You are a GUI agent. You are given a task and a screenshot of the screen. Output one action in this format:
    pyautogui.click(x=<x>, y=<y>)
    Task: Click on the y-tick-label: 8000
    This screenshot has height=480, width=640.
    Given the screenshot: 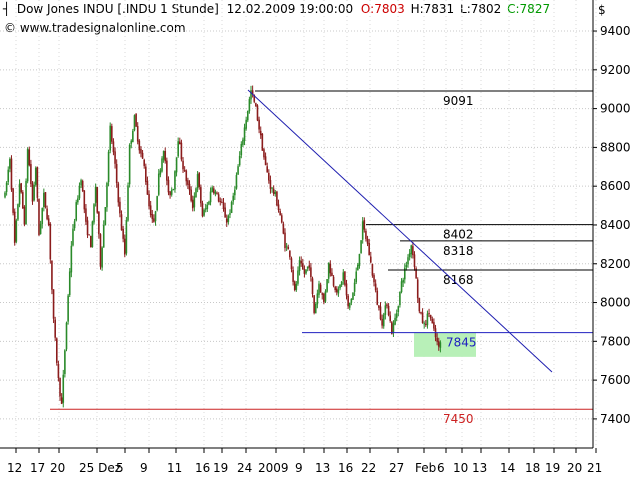 What is the action you would take?
    pyautogui.click(x=615, y=303)
    